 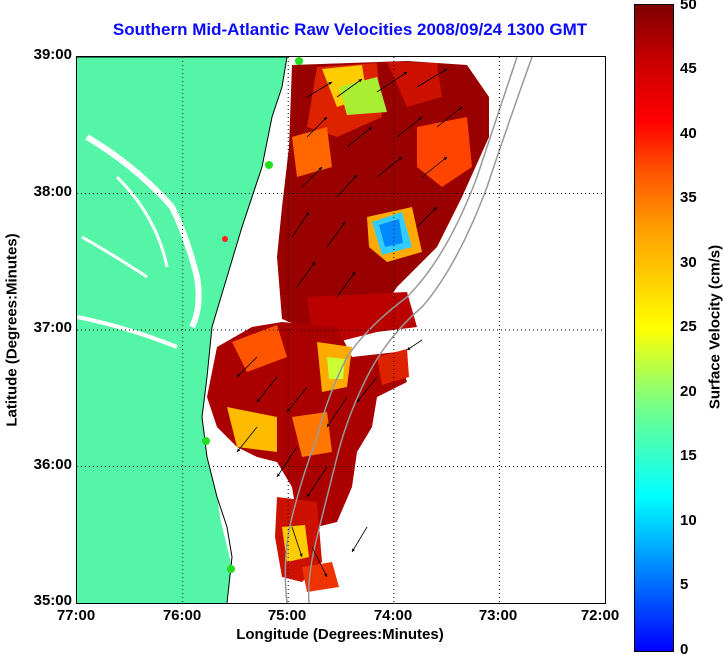 What do you see at coordinates (52, 54) in the screenshot?
I see `y-tick-label: 39:00` at bounding box center [52, 54].